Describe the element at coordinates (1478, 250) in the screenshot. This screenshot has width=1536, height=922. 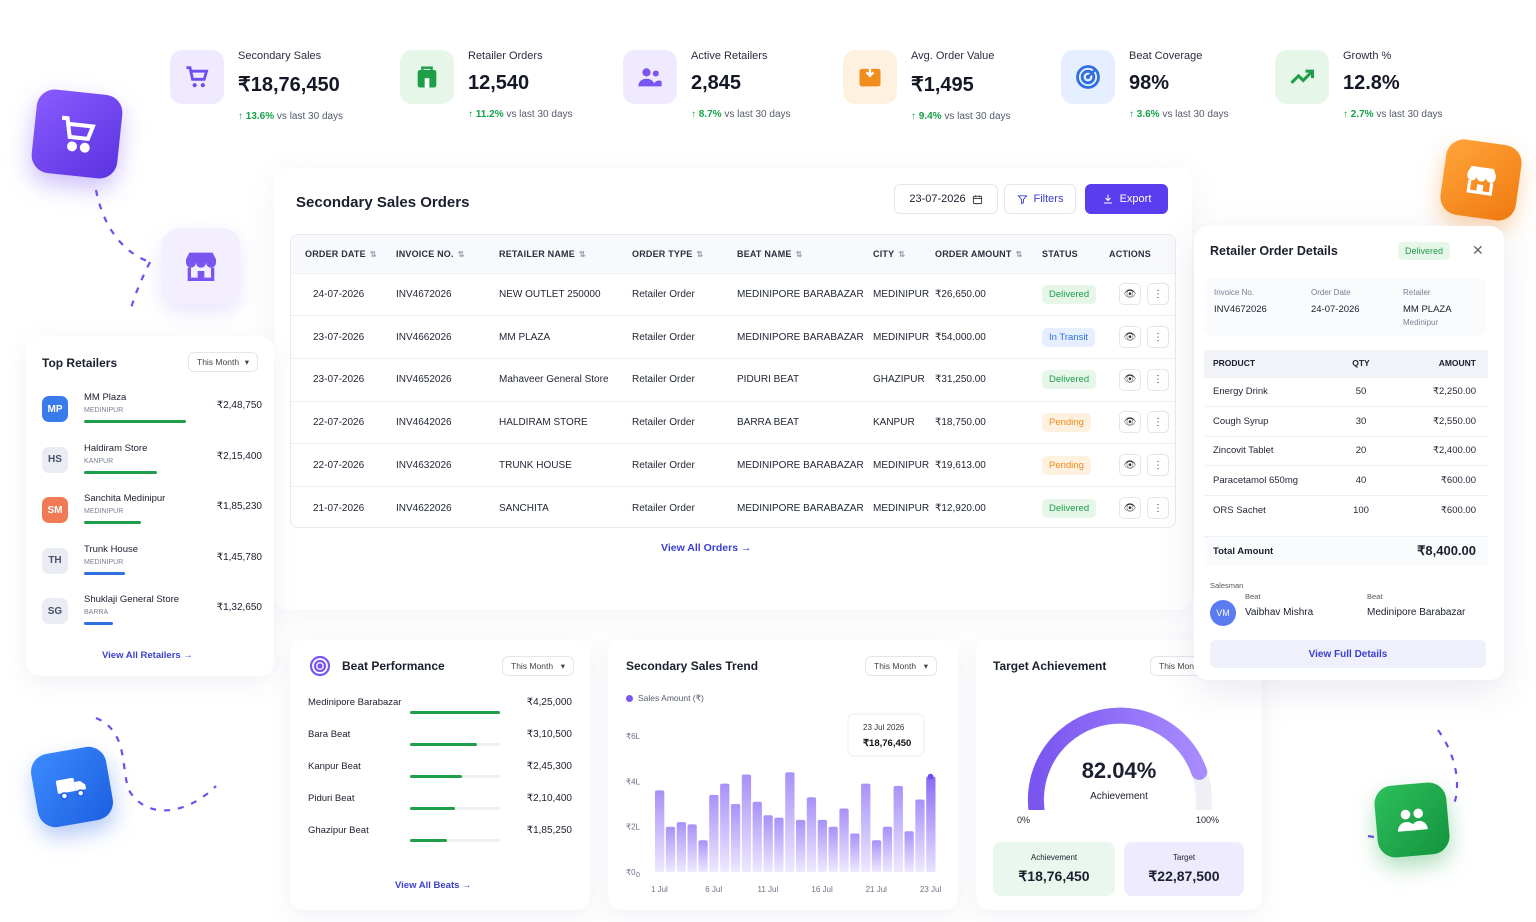
I see `close-icon: ✕` at that location.